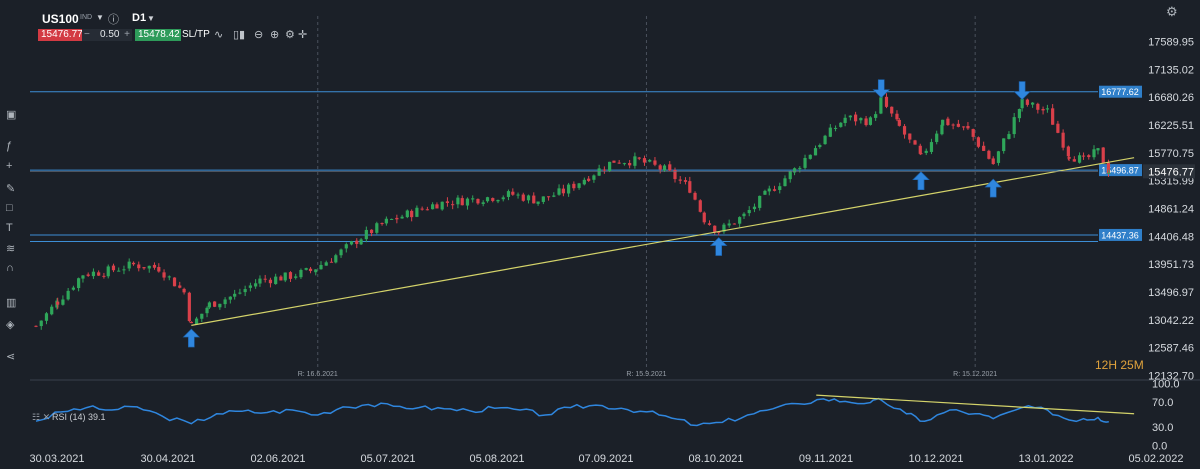  I want to click on timeframe-selector: D1, so click(139, 18).